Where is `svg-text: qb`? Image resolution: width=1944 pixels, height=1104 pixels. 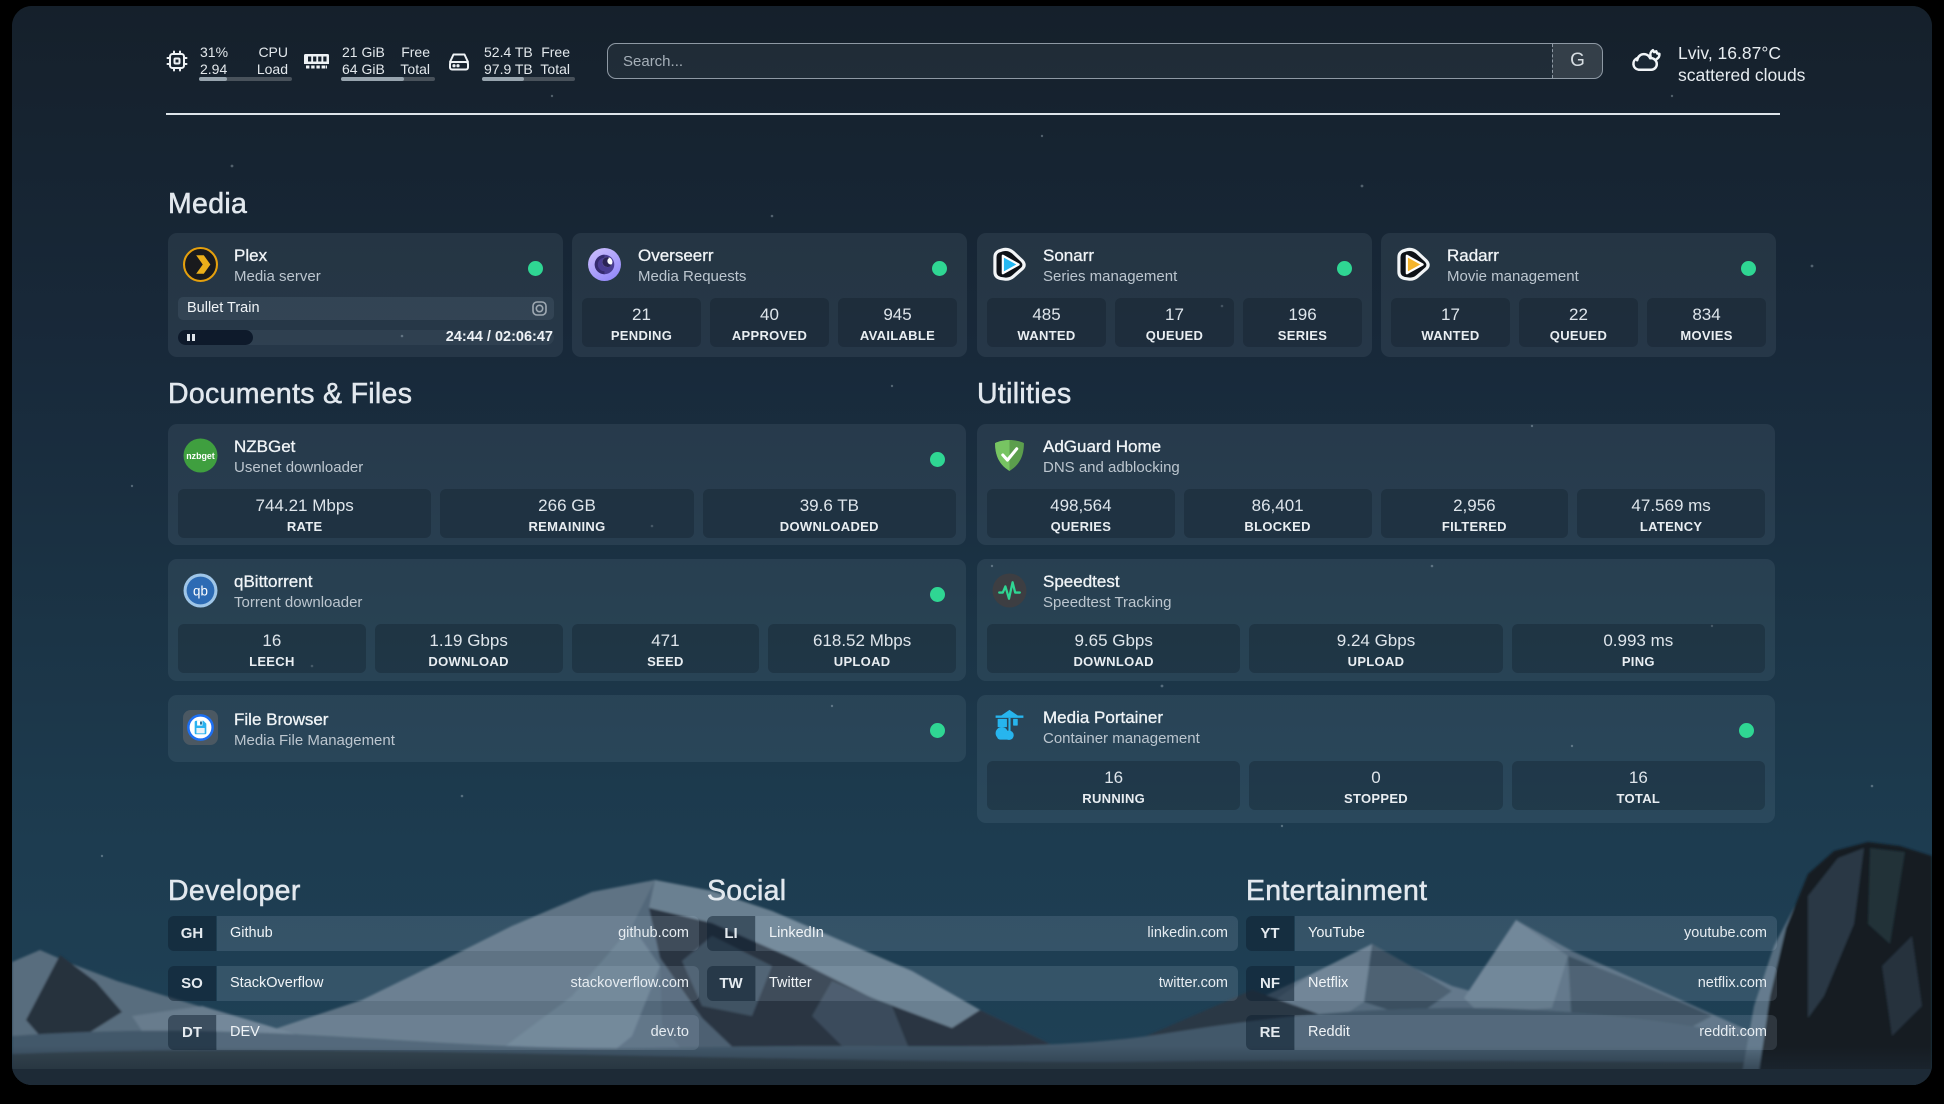 svg-text: qb is located at coordinates (200, 591).